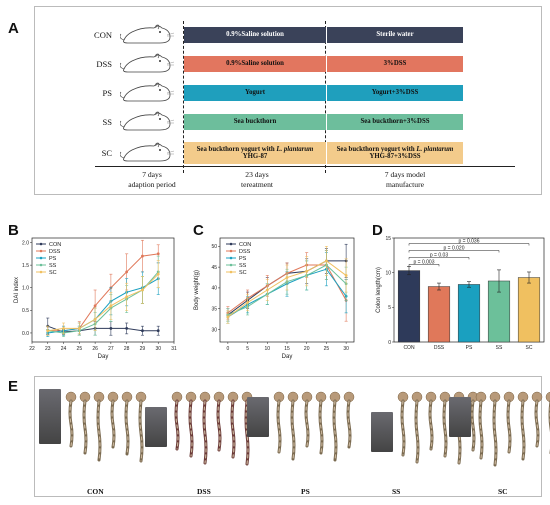 This screenshot has width=550, height=505. Describe the element at coordinates (305, 166) in the screenshot. I see `timeline-axis` at that location.